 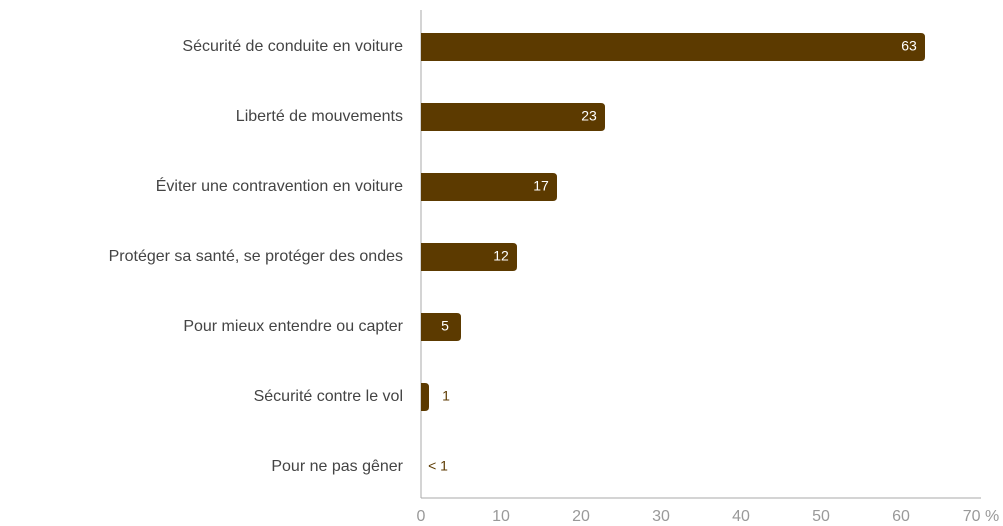 What do you see at coordinates (293, 326) in the screenshot?
I see `category-label: Pour mieux entendre ou capter` at bounding box center [293, 326].